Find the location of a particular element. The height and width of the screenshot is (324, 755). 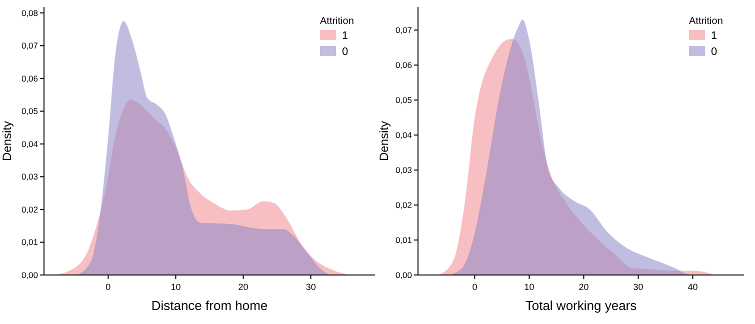

x-tick-label: 40 is located at coordinates (693, 287).